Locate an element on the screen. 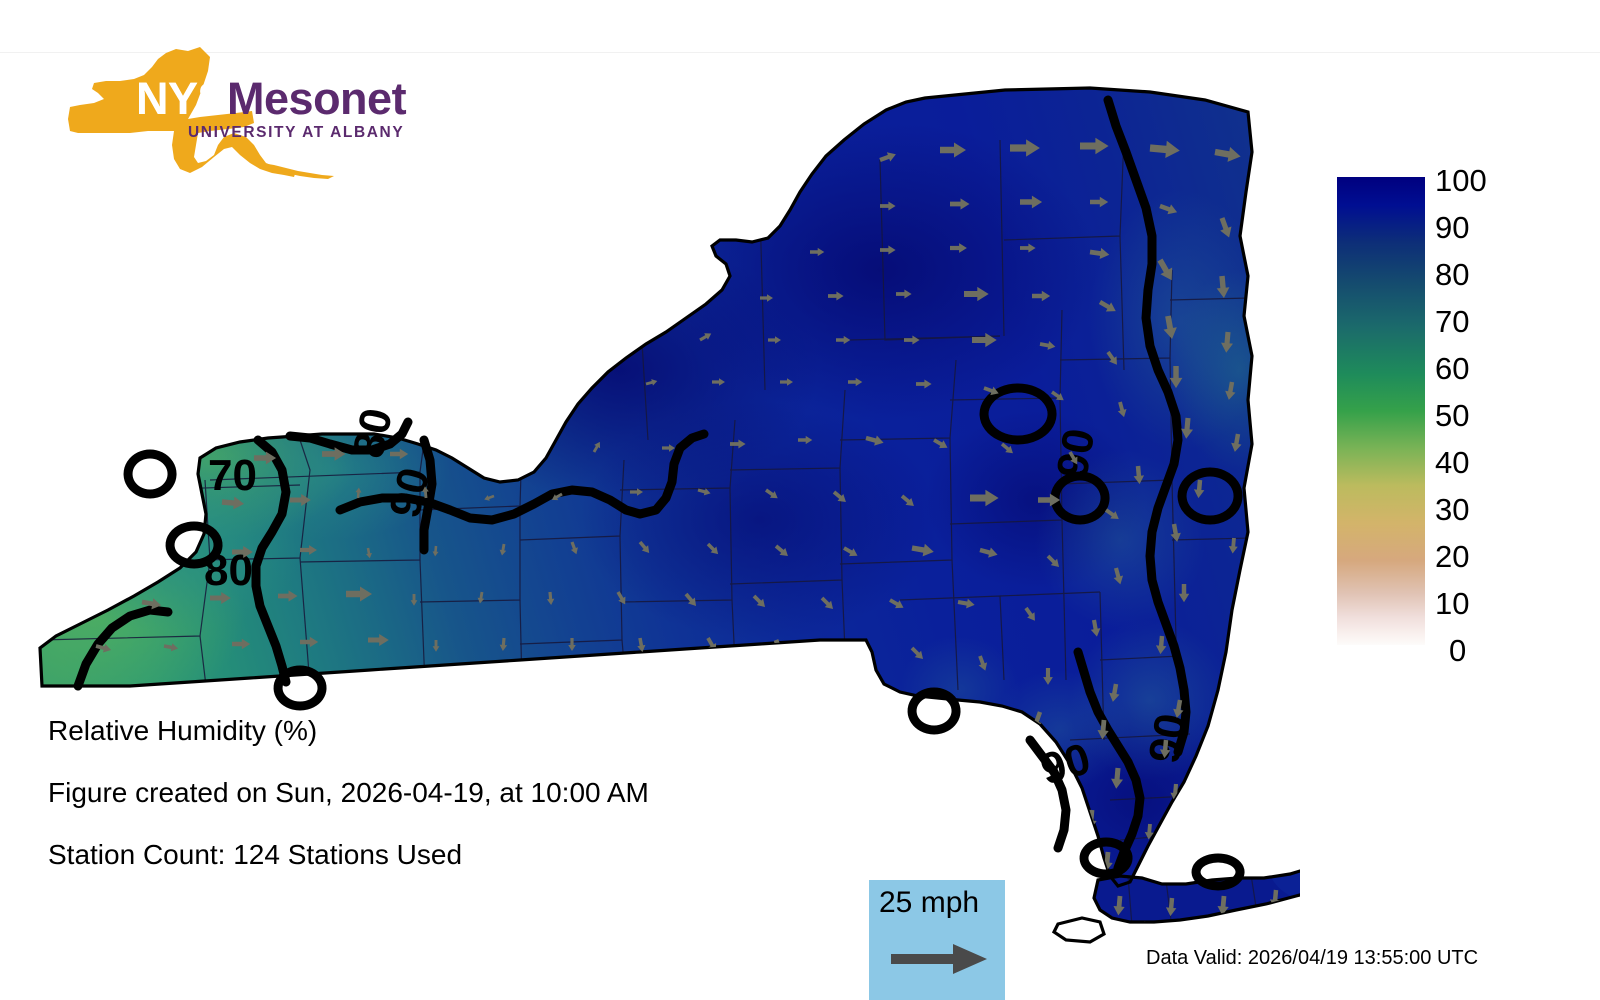 The height and width of the screenshot is (1000, 1600). header-divider is located at coordinates (800, 52).